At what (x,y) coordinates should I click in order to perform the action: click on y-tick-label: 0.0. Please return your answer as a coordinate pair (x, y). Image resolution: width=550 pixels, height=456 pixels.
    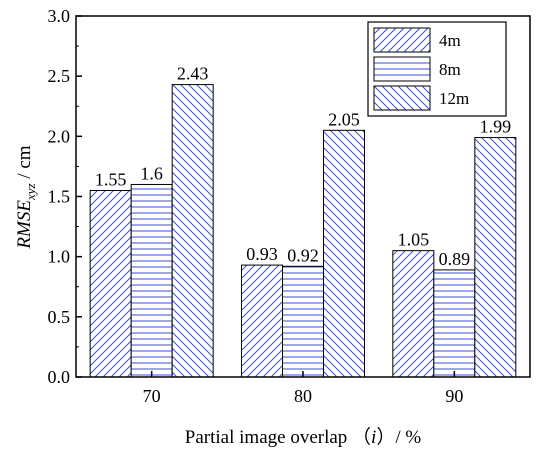
    Looking at the image, I should click on (59, 377).